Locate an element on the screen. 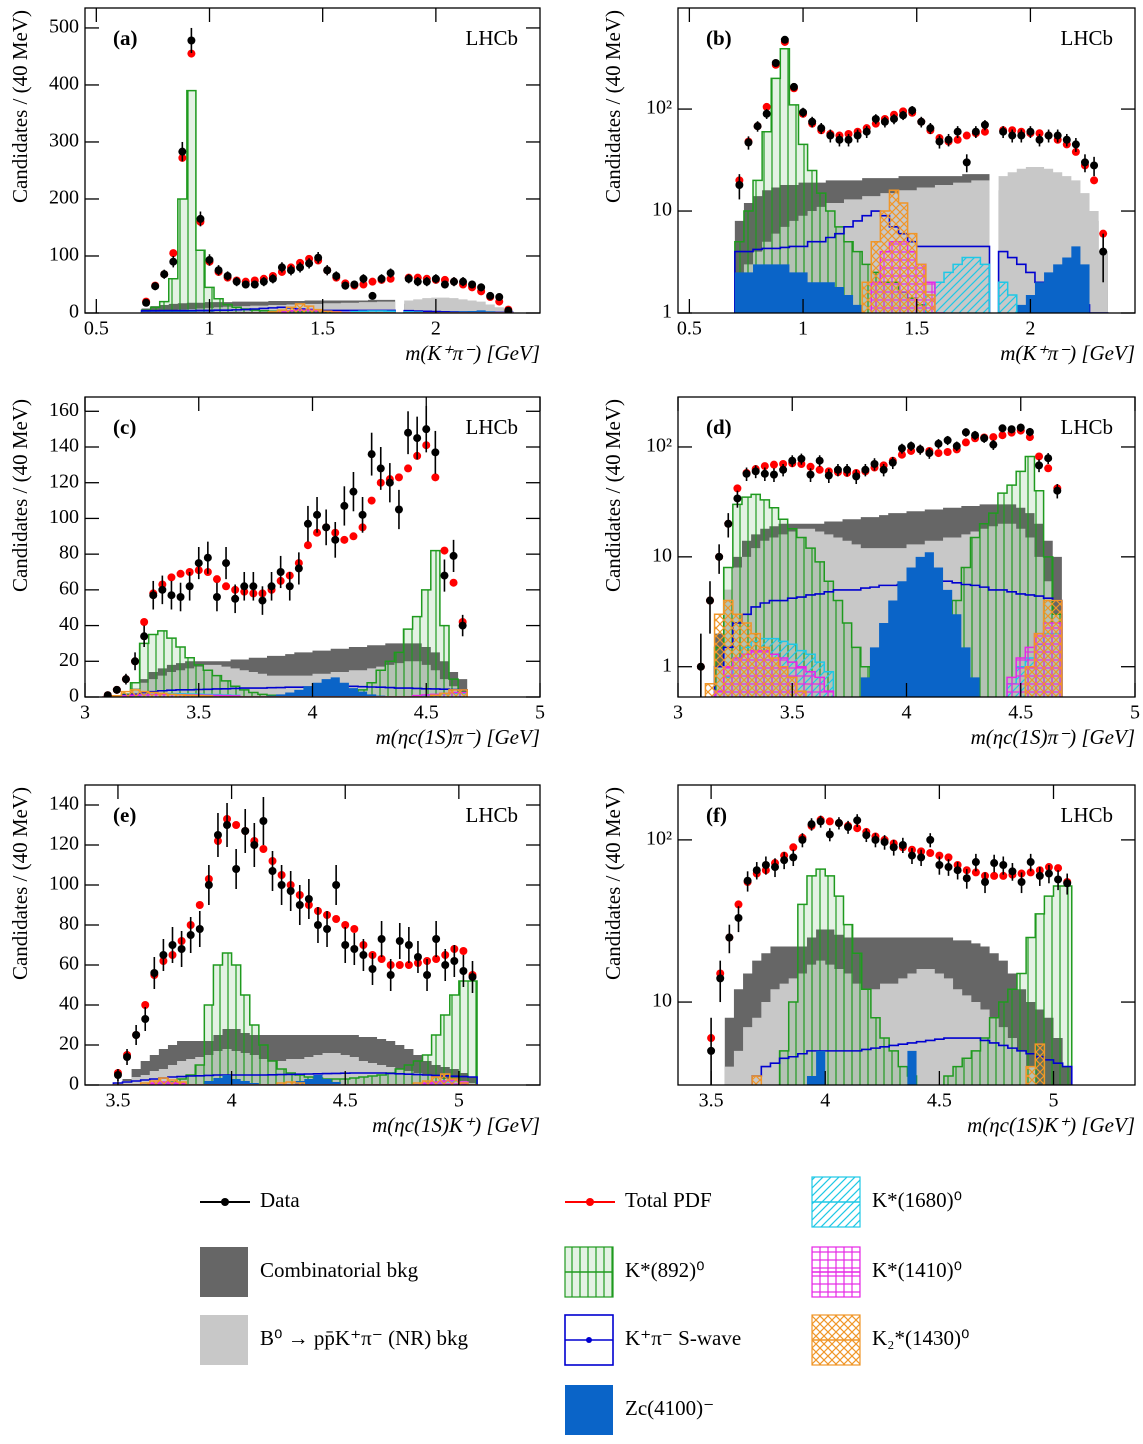  y-tick-label: 120 is located at coordinates (64, 844).